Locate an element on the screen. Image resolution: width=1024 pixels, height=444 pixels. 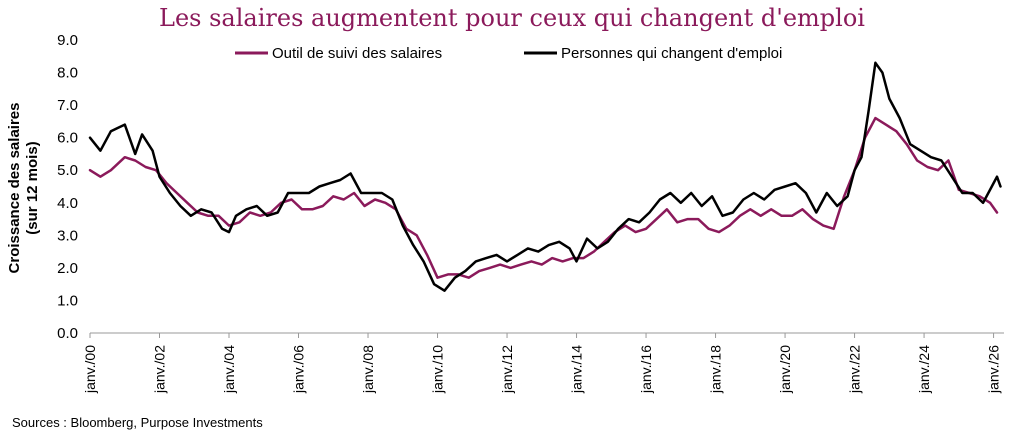
x-tick-label: janv./18 is located at coordinates (716, 369).